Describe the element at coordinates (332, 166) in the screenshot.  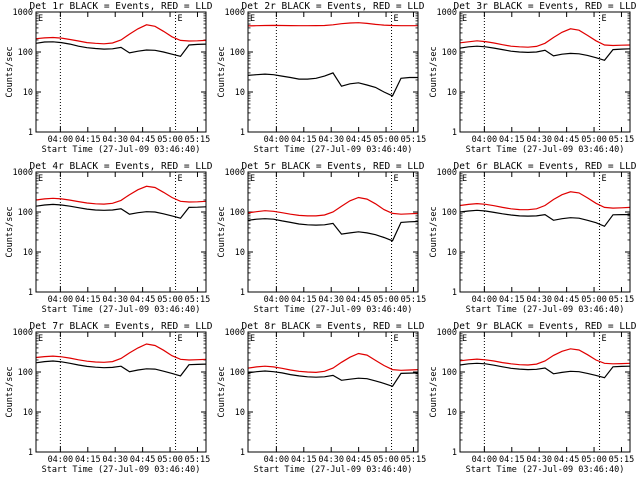
I see `chart-title: Det 5r BLACK = Events, RED = LLD` at that location.